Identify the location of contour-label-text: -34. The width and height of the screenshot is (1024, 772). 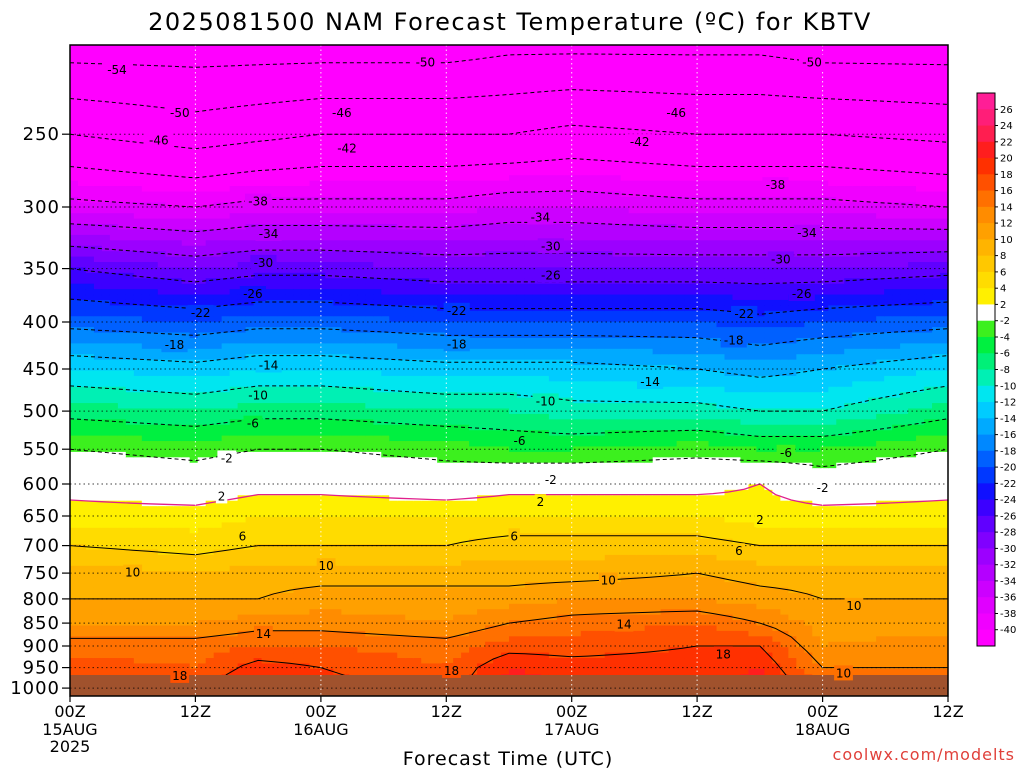
(807, 233).